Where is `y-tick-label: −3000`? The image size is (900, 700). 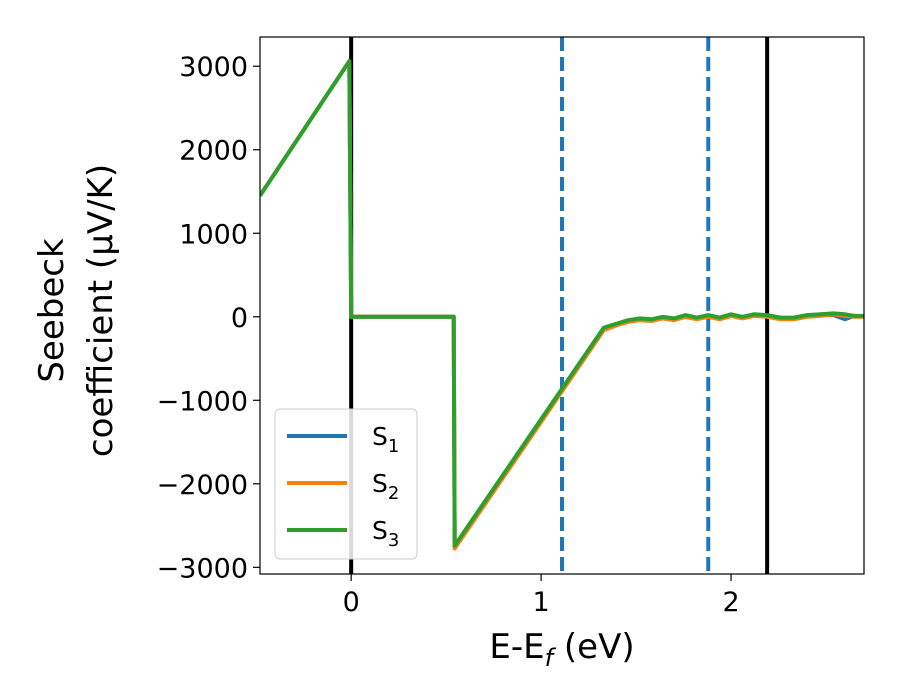
y-tick-label: −3000 is located at coordinates (202, 568).